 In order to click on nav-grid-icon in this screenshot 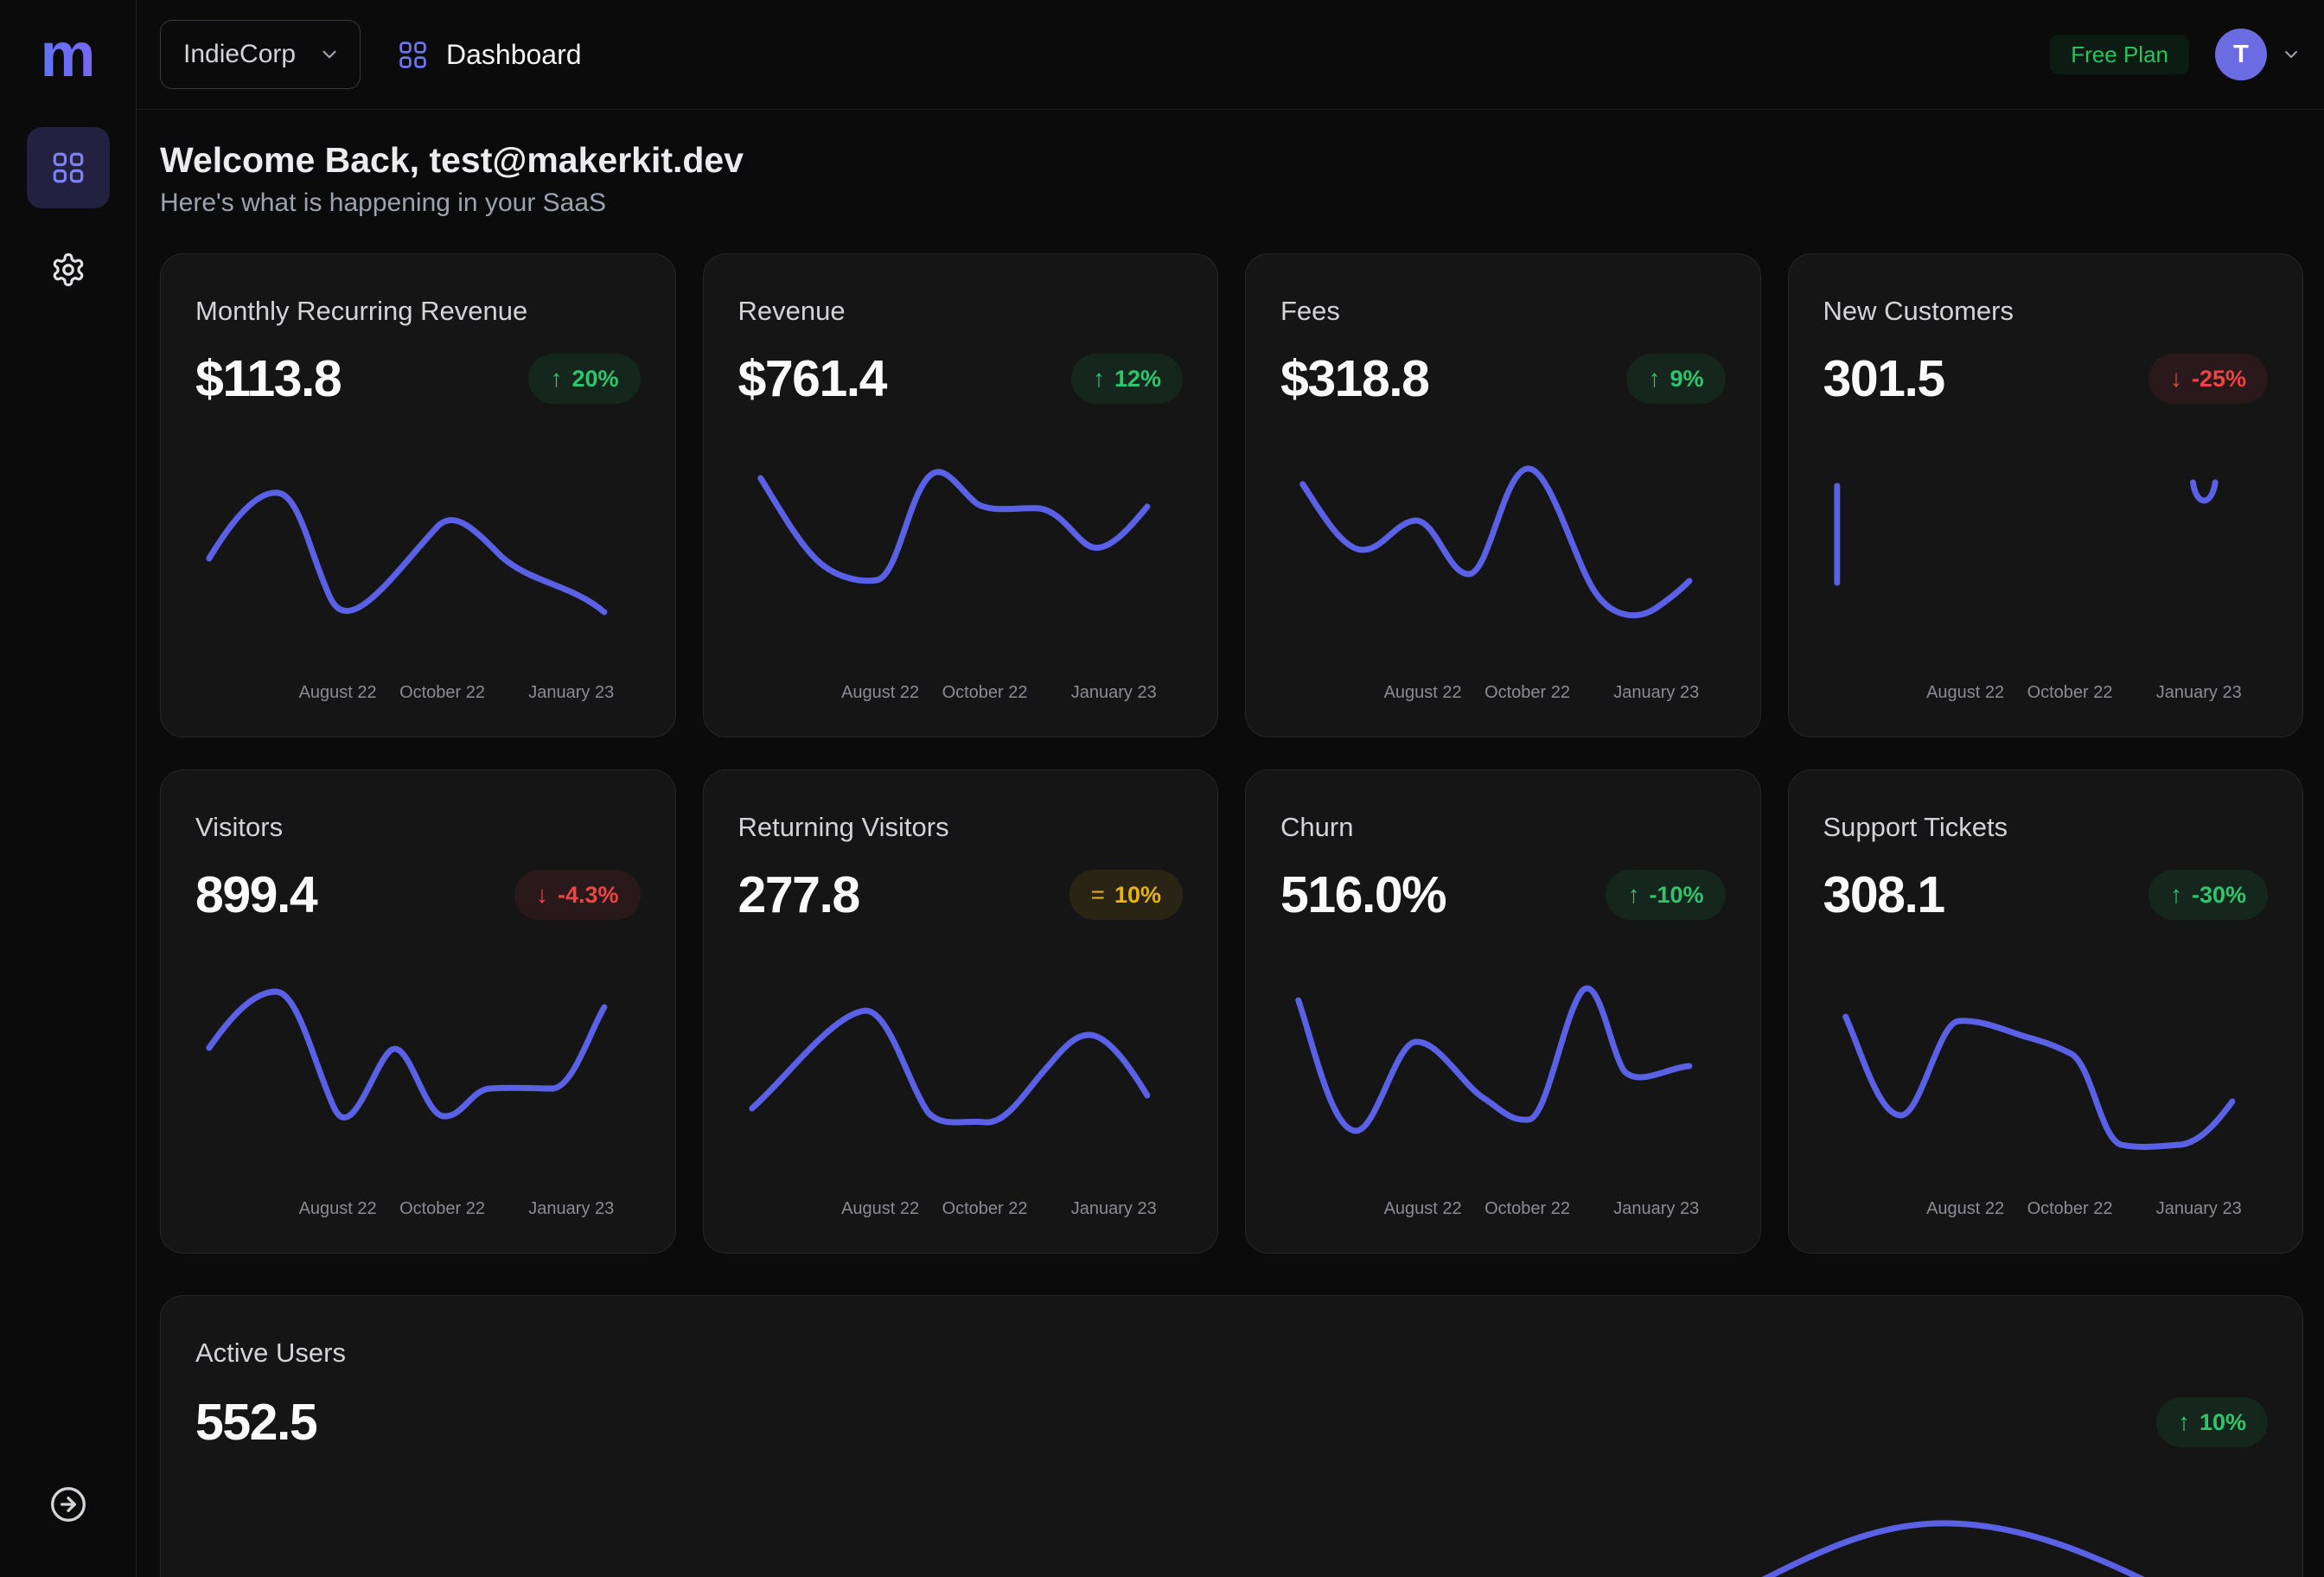, I will do `click(413, 55)`.